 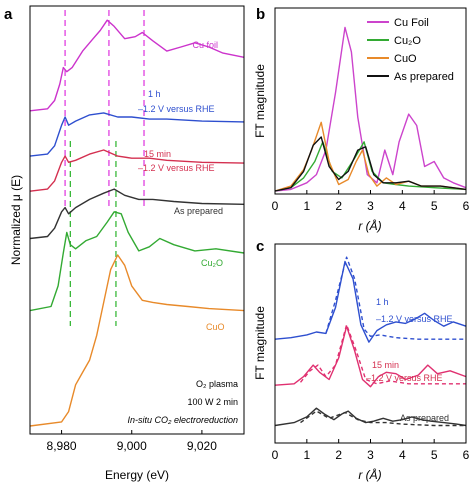 What do you see at coordinates (306, 206) in the screenshot?
I see `x-tick-label-b-1: 1` at bounding box center [306, 206].